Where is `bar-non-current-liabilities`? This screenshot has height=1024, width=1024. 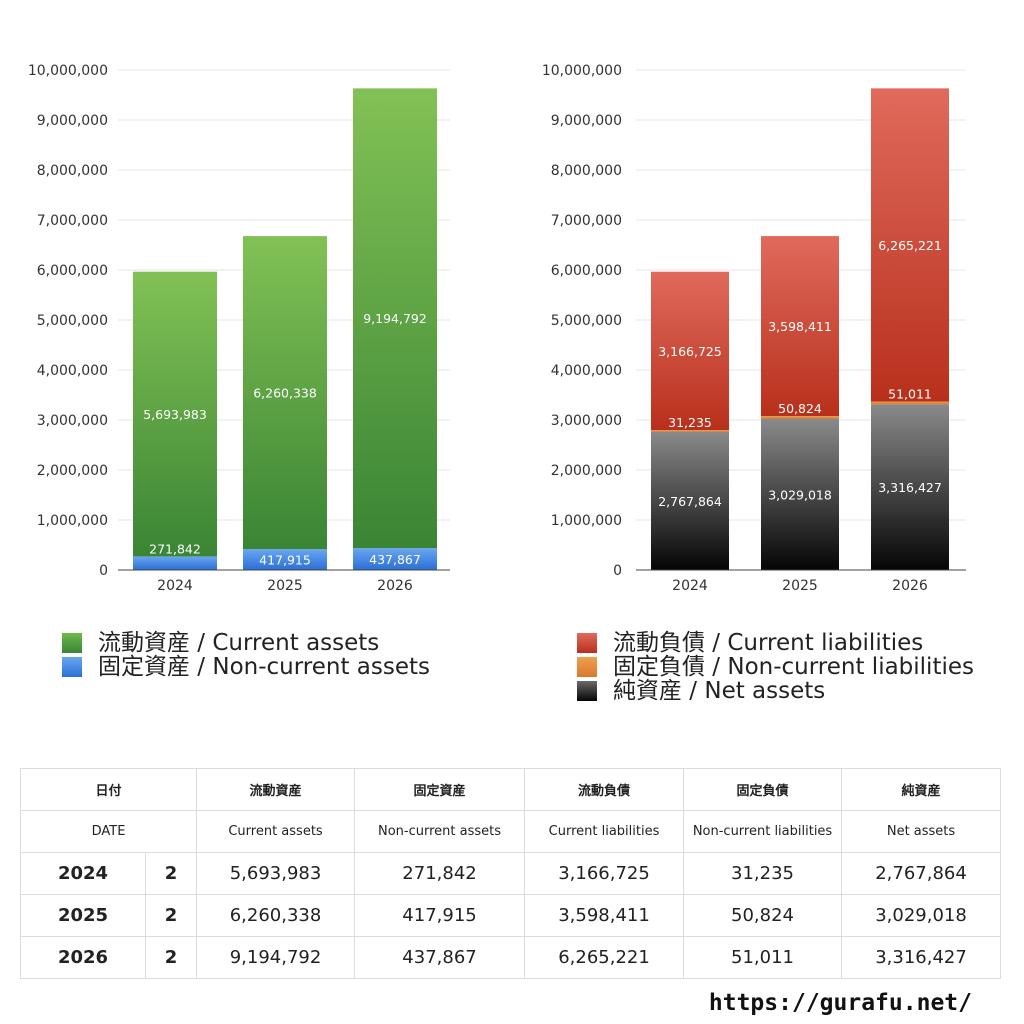
bar-non-current-liabilities is located at coordinates (800, 417).